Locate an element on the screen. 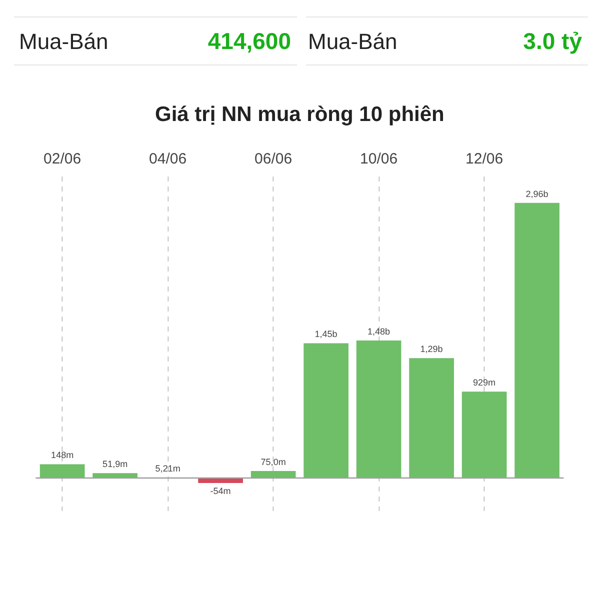 The height and width of the screenshot is (600, 600). data-label: -54m is located at coordinates (220, 491).